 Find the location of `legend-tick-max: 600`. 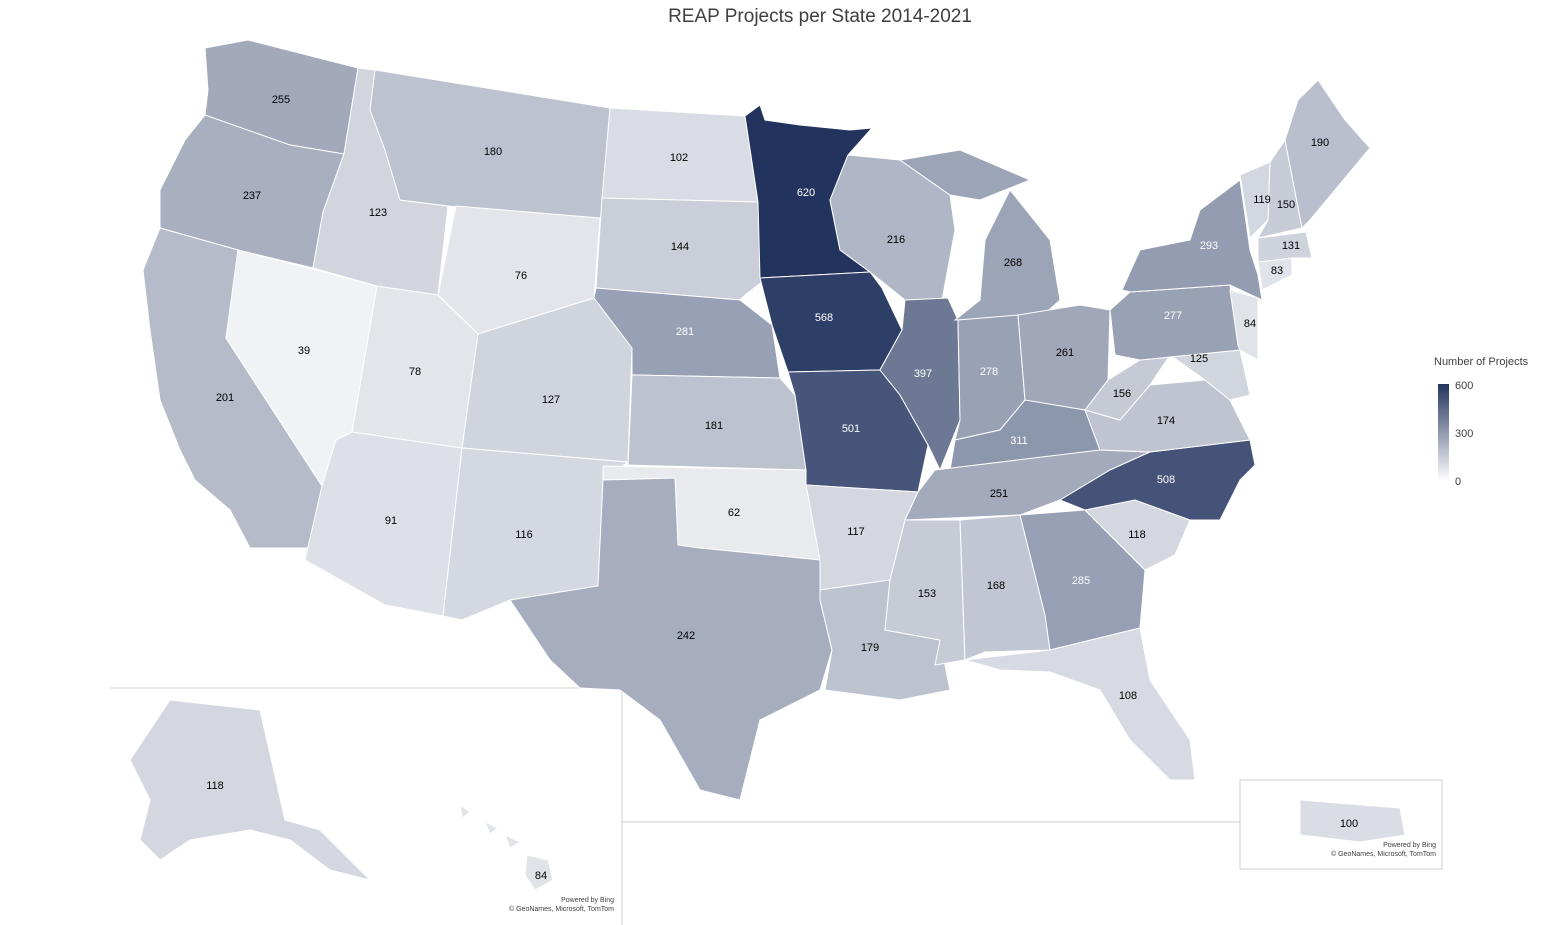

legend-tick-max: 600 is located at coordinates (1464, 386).